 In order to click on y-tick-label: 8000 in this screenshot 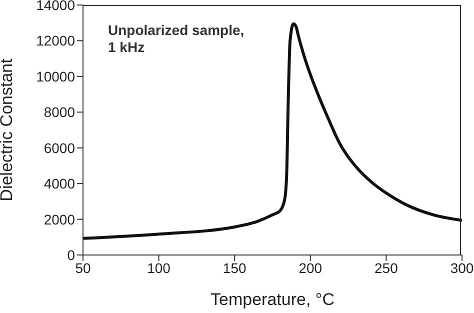, I will do `click(60, 112)`.